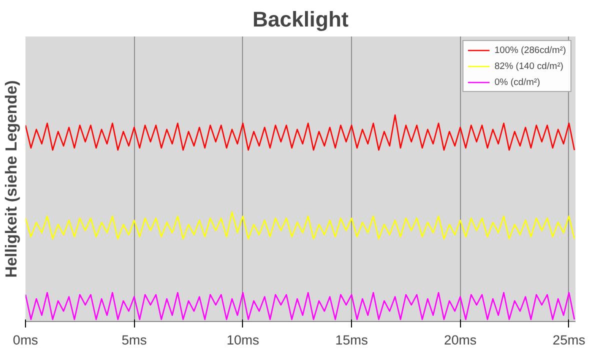 This screenshot has width=590, height=350. Describe the element at coordinates (243, 340) in the screenshot. I see `x-tick-label: 10ms` at that location.